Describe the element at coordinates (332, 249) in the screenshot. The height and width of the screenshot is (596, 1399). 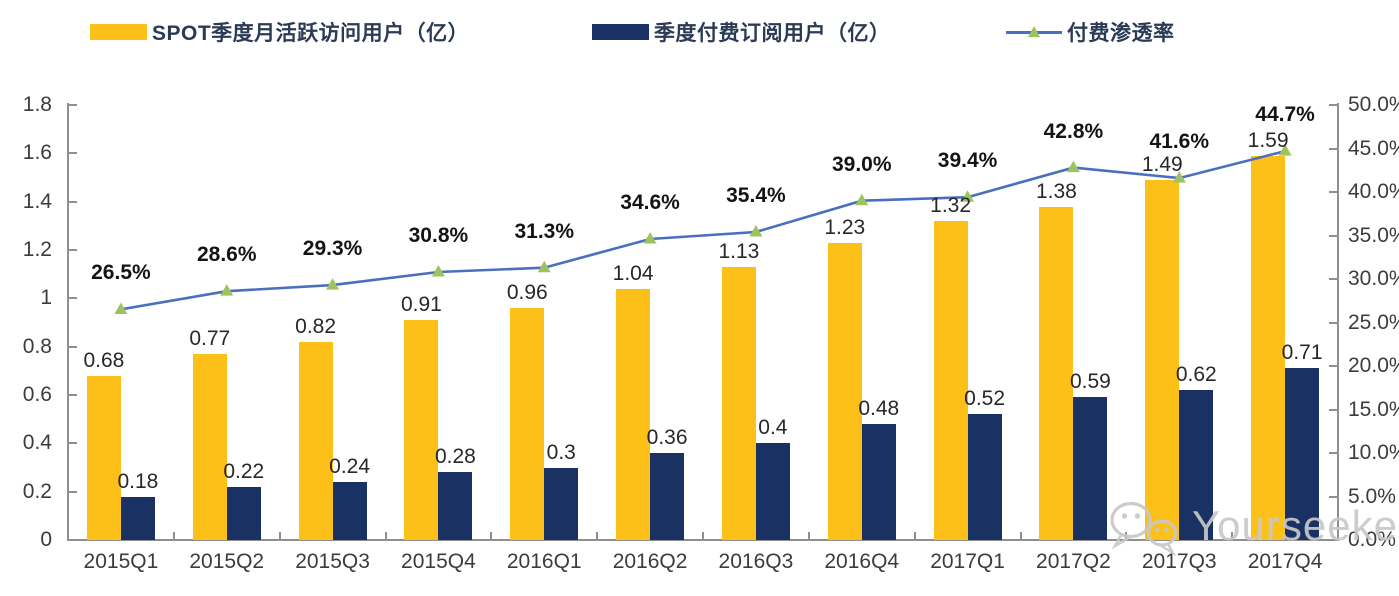
I see `penetration-label: 29.3%` at that location.